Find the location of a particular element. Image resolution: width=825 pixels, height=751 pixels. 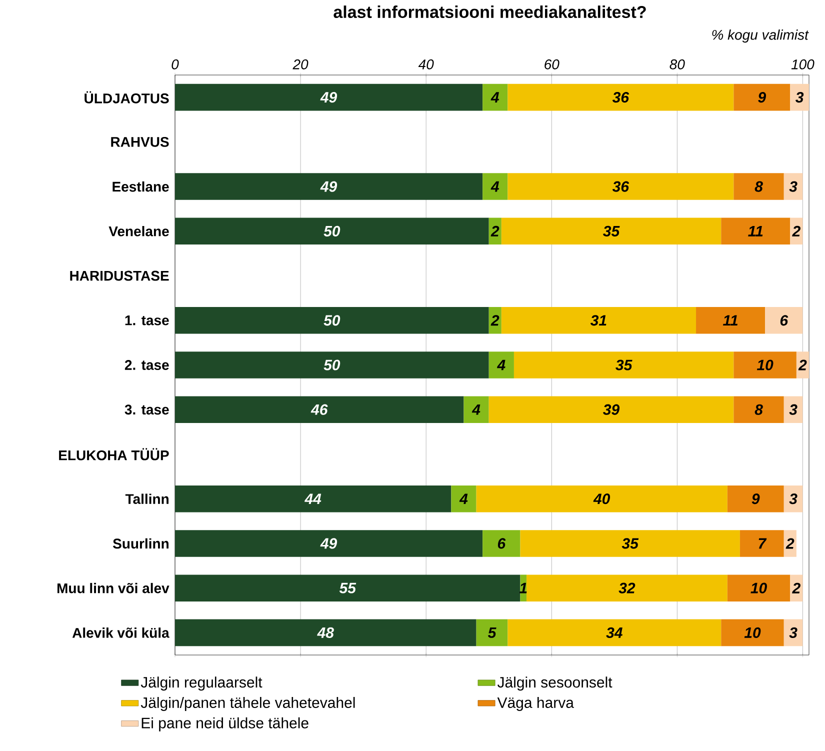

data-label: 6 is located at coordinates (502, 543).